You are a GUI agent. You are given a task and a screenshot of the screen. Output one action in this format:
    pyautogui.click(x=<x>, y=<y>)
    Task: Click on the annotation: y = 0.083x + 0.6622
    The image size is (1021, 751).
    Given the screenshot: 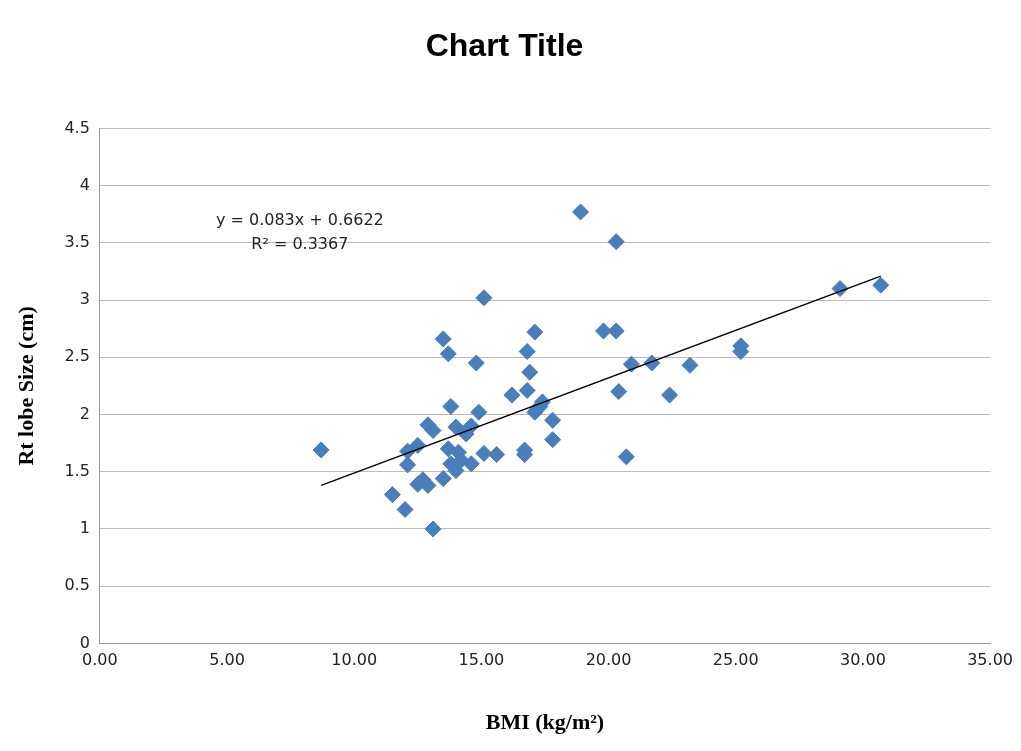 What is the action you would take?
    pyautogui.click(x=299, y=219)
    